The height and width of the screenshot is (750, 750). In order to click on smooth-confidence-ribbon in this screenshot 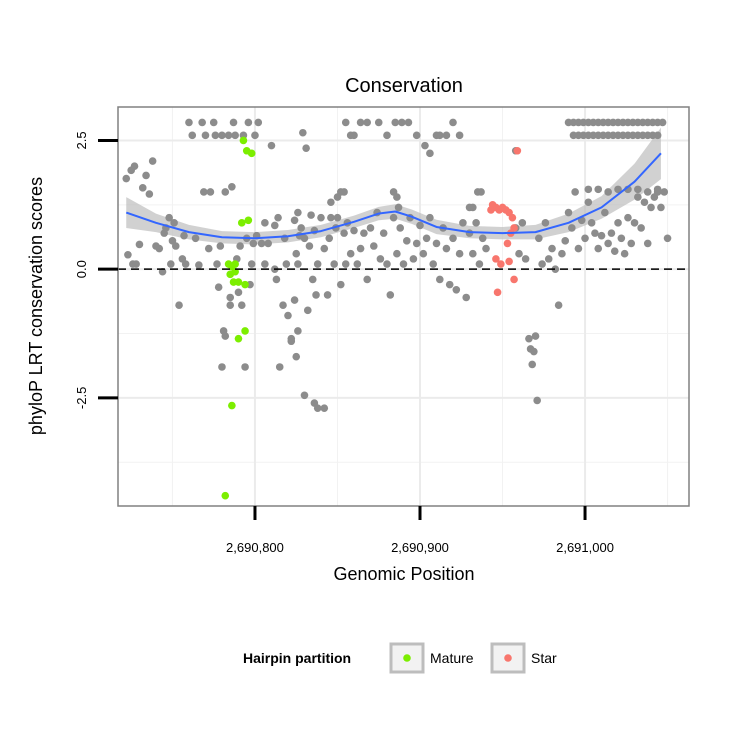, I will do `click(393, 186)`.